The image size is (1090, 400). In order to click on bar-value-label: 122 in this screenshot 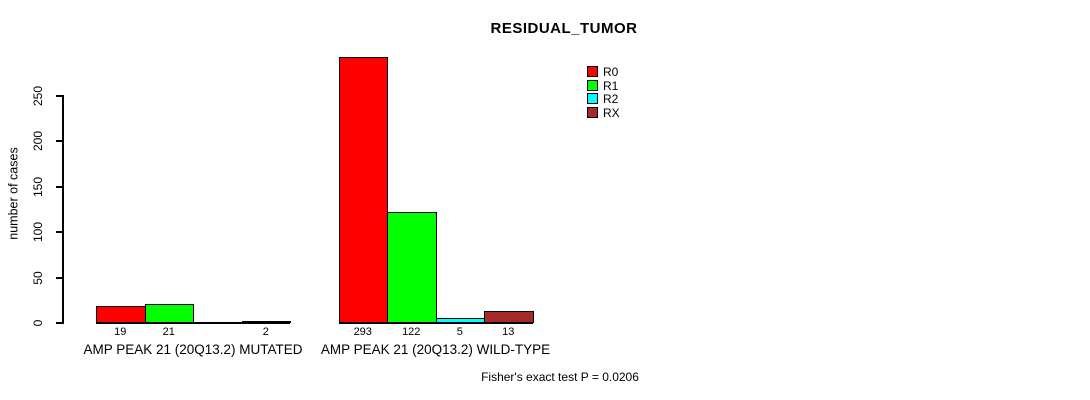, I will do `click(411, 332)`.